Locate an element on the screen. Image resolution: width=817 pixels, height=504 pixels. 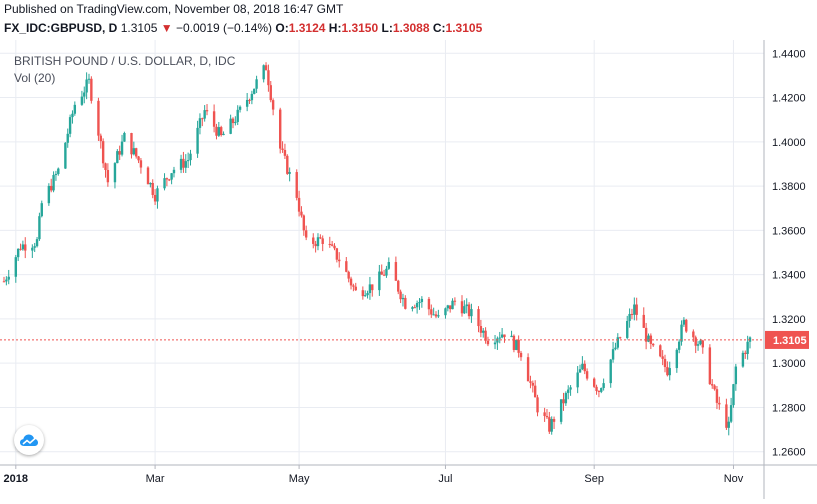
last-price-tag-box is located at coordinates (787, 339).